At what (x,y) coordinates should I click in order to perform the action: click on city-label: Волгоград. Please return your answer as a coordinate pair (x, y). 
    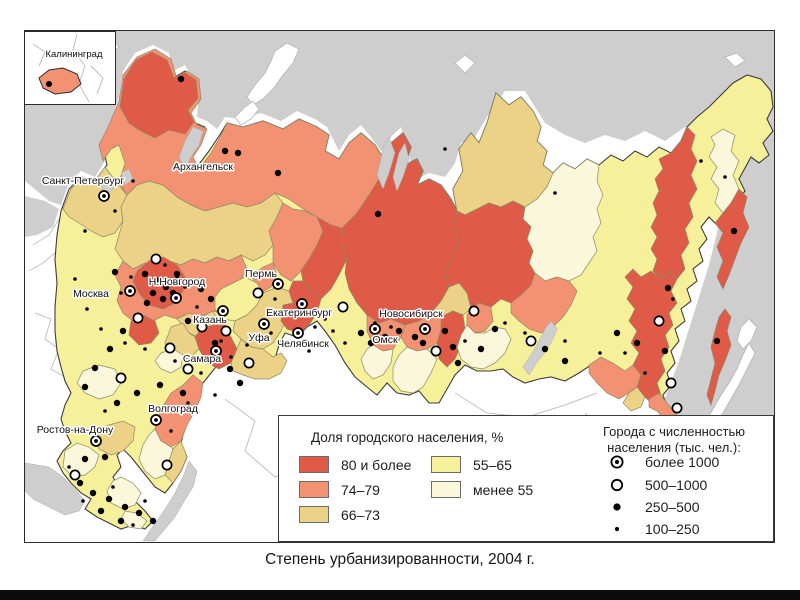
    Looking at the image, I should click on (173, 409).